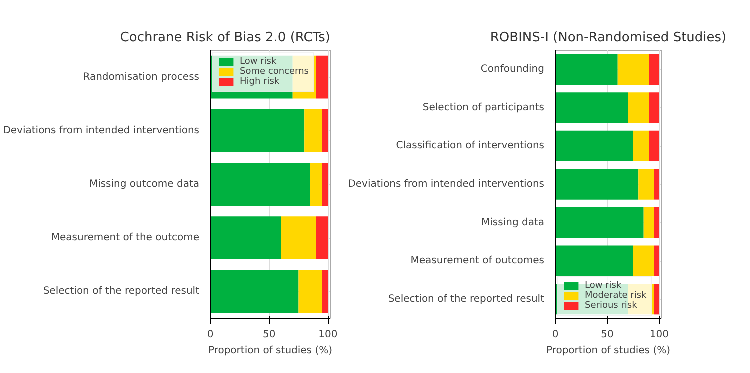 This screenshot has width=750, height=373. What do you see at coordinates (477, 261) in the screenshot?
I see `y-tick-label: Measurement of outcomes` at bounding box center [477, 261].